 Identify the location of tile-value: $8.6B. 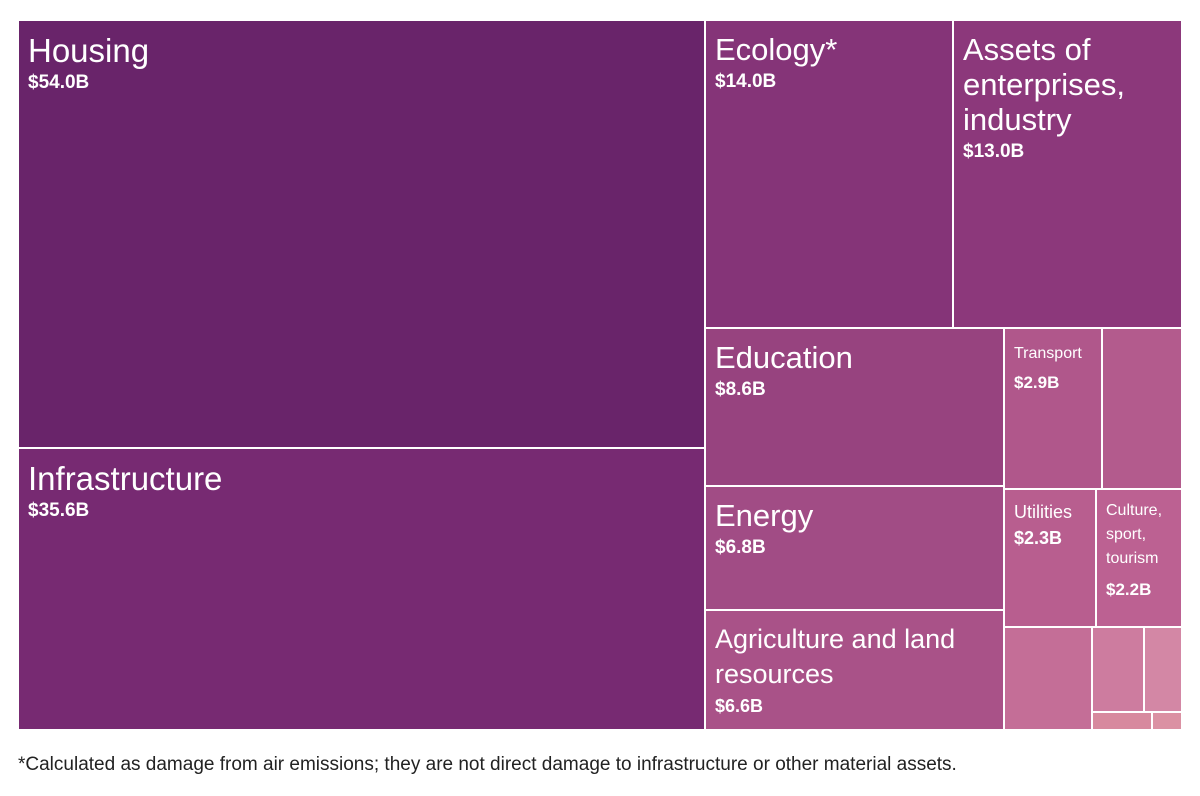
(740, 390).